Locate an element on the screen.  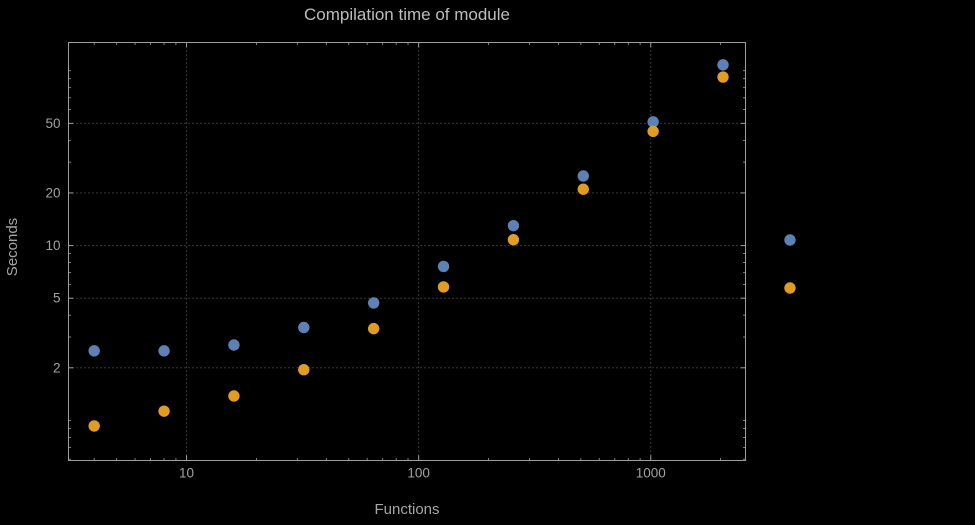
chart-title: Compilation time of module is located at coordinates (407, 14).